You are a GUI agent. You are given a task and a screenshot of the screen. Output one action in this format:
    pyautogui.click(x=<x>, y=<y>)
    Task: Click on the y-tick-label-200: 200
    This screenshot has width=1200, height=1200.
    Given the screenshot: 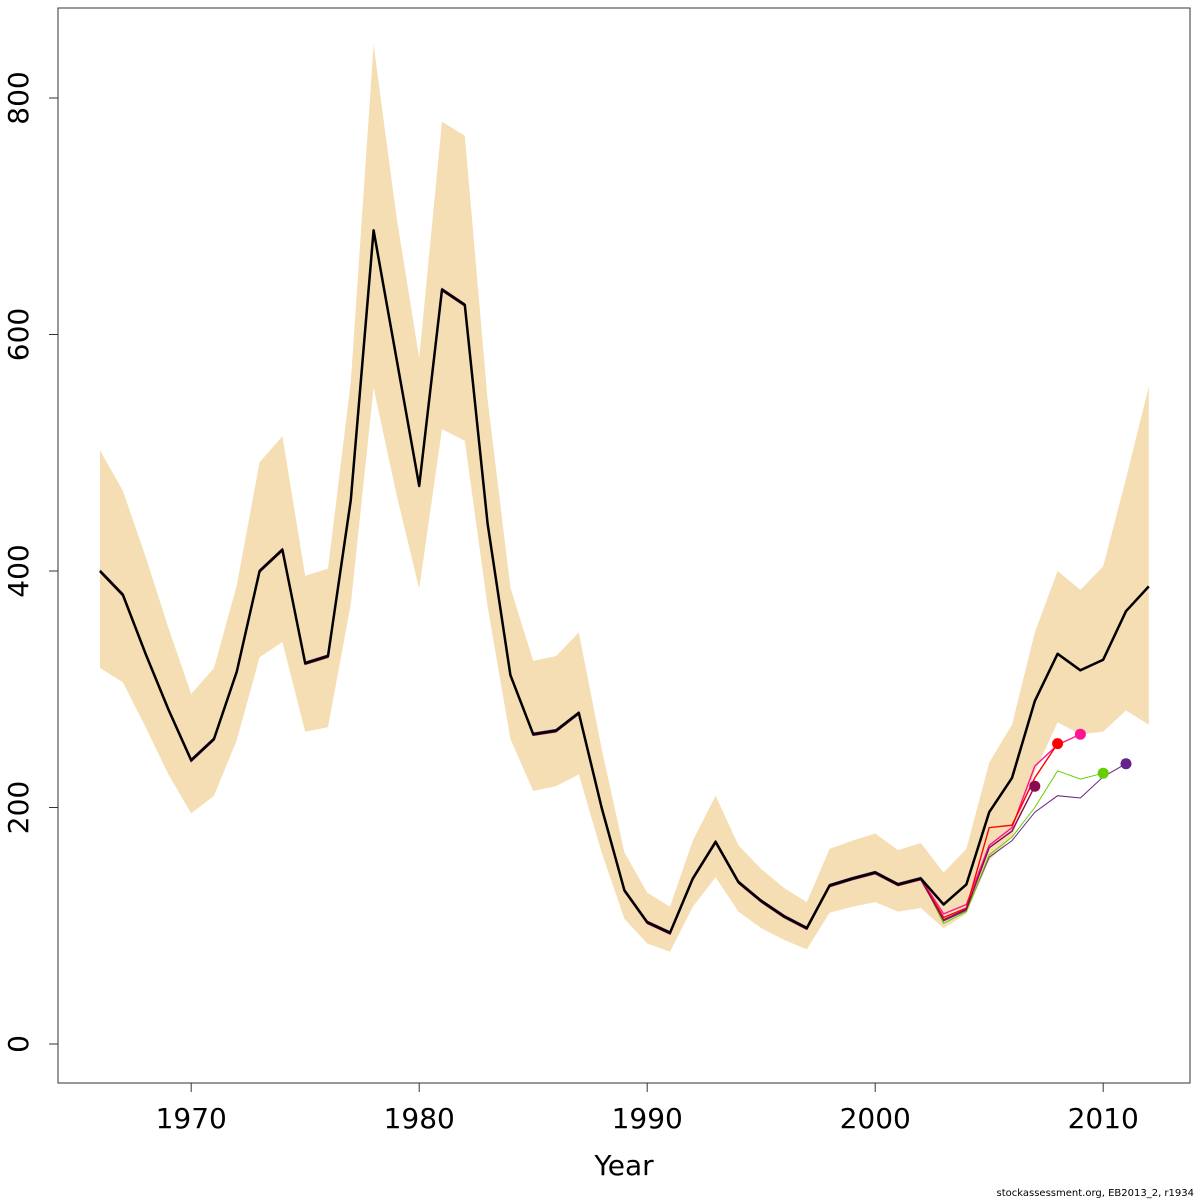 What is the action you would take?
    pyautogui.click(x=18, y=807)
    